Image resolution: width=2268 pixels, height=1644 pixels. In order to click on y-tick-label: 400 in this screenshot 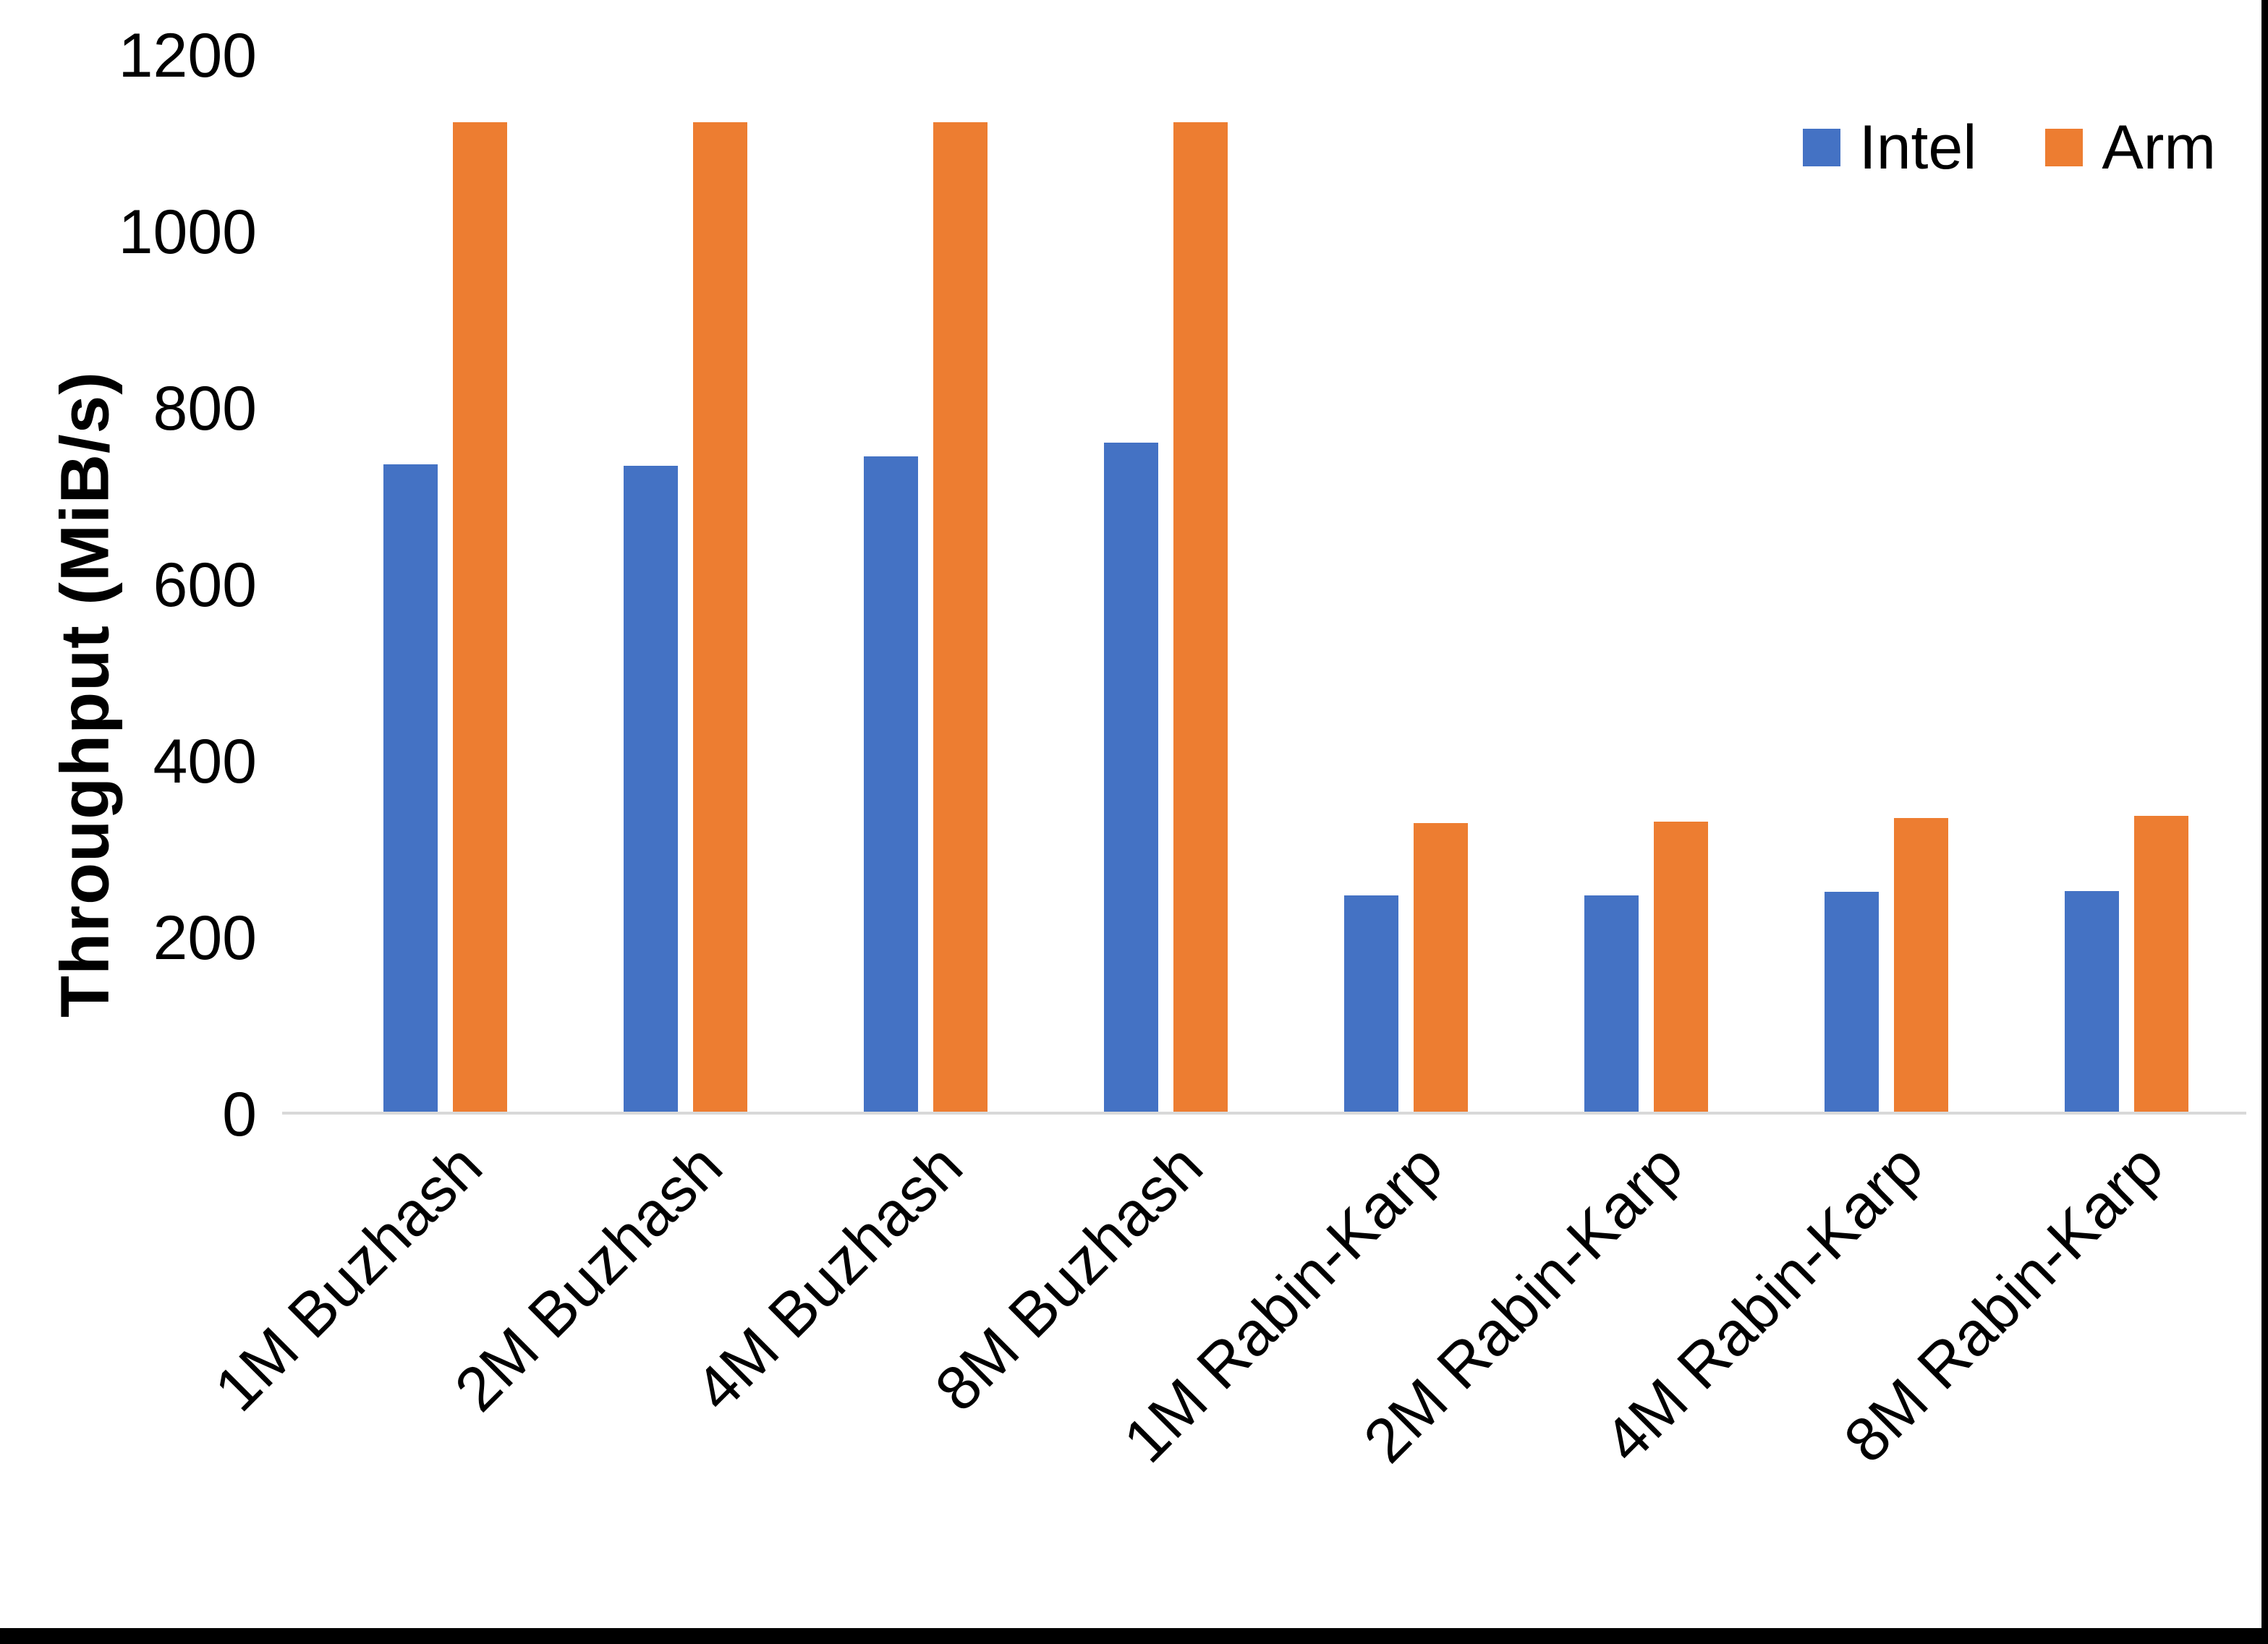, I will do `click(205, 761)`.